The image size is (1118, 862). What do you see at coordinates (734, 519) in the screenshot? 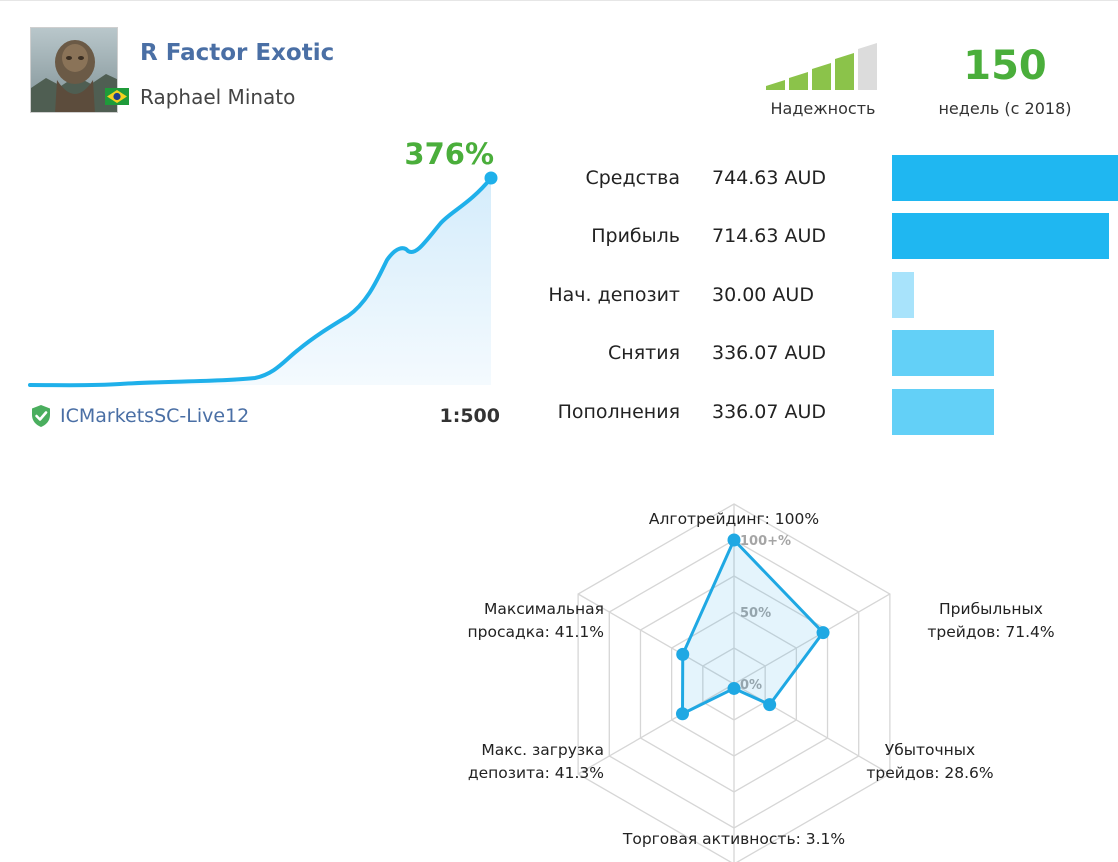
I see `radar-axis-label: Алготрейдинг: 100%` at bounding box center [734, 519].